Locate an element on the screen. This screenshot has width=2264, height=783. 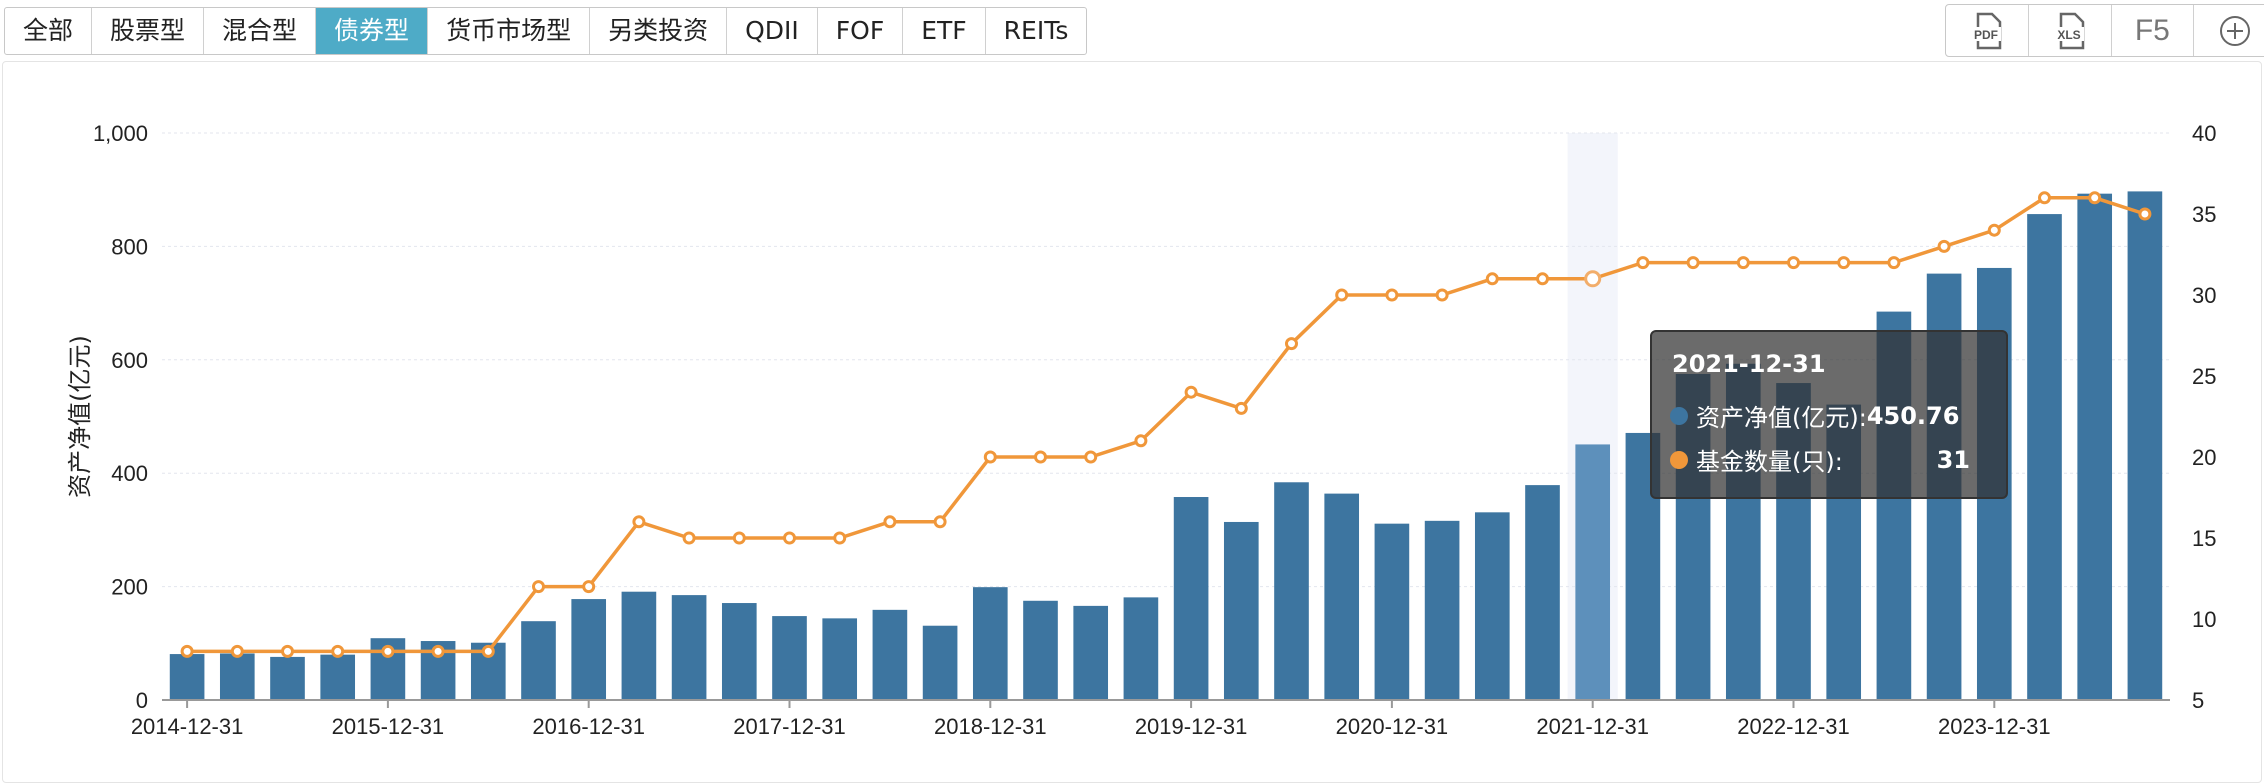
right-axis-tick-label: 15 is located at coordinates (2204, 538).